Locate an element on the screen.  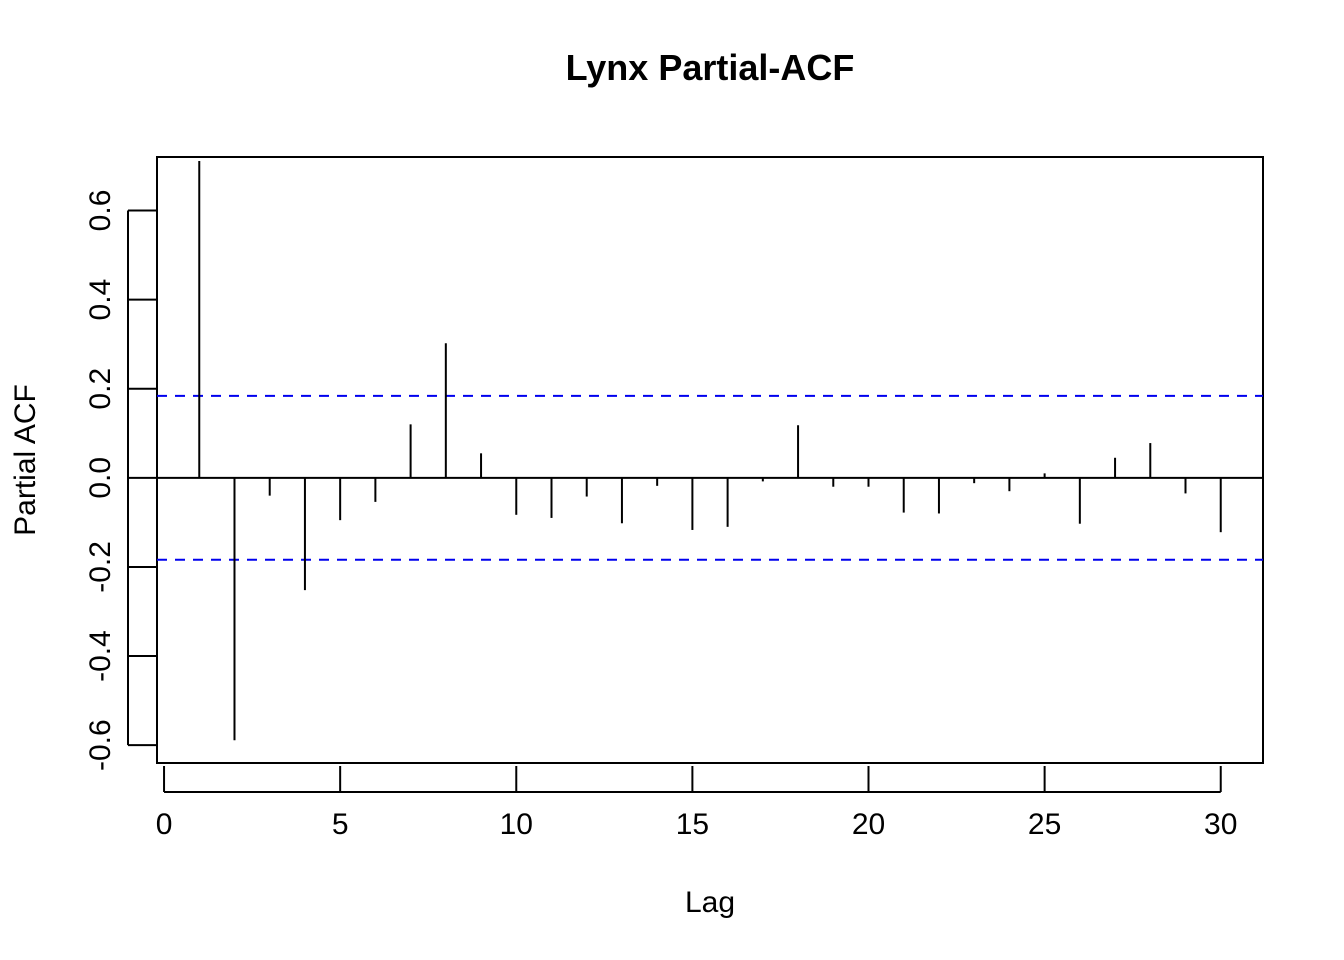
x-tick-label: 30 is located at coordinates (1220, 824).